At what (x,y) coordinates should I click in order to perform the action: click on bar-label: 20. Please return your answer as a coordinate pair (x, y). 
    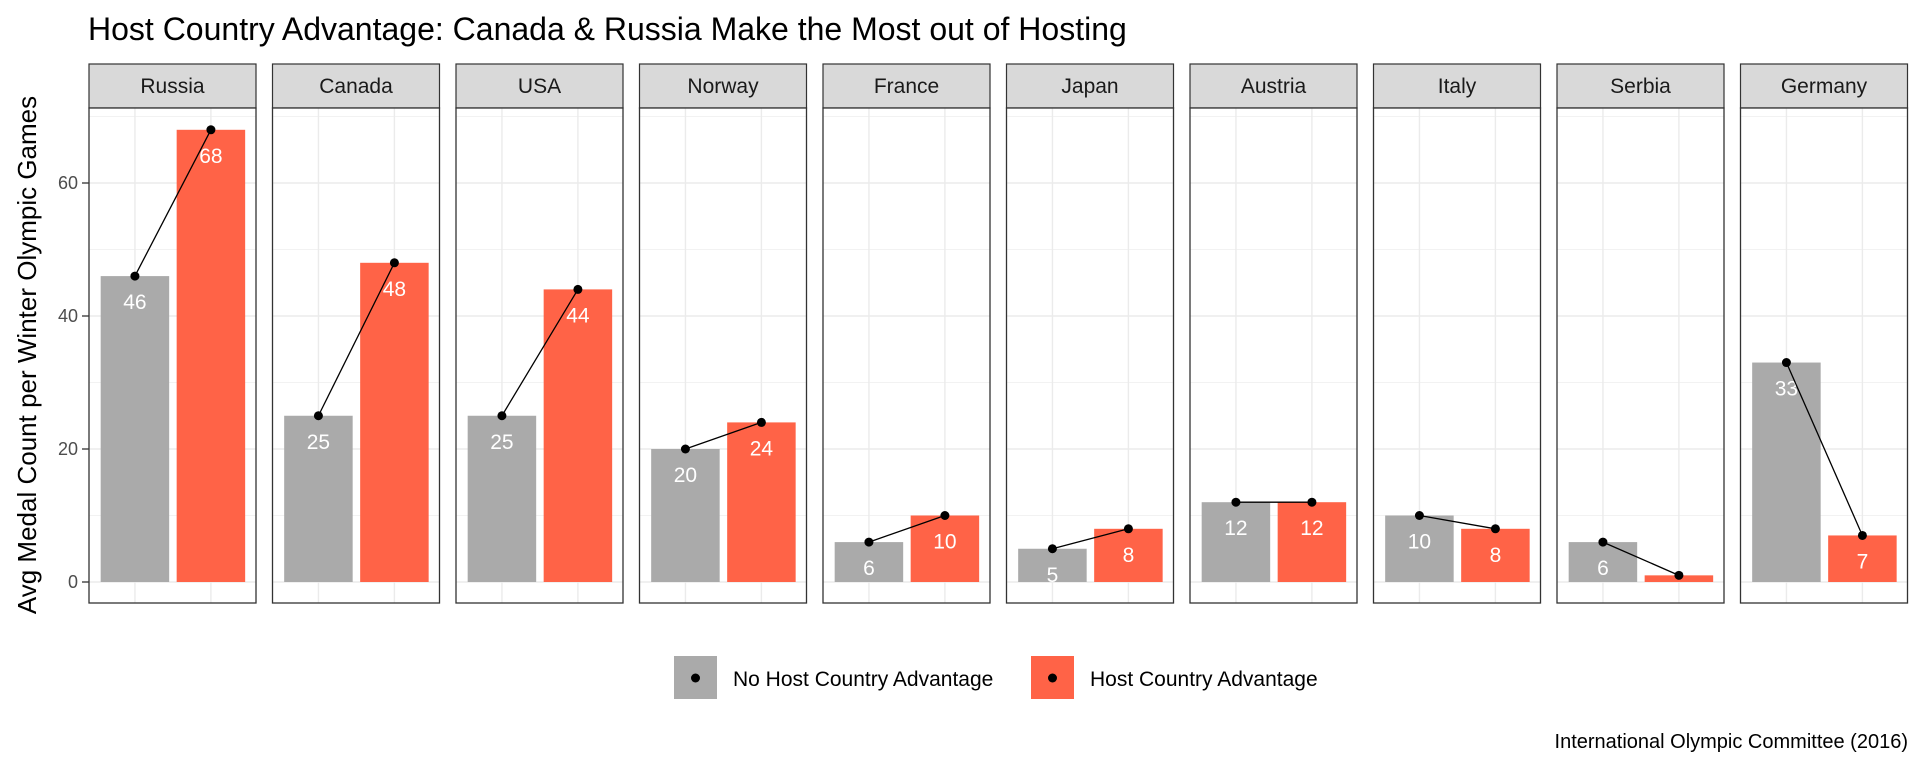
    Looking at the image, I should click on (685, 475).